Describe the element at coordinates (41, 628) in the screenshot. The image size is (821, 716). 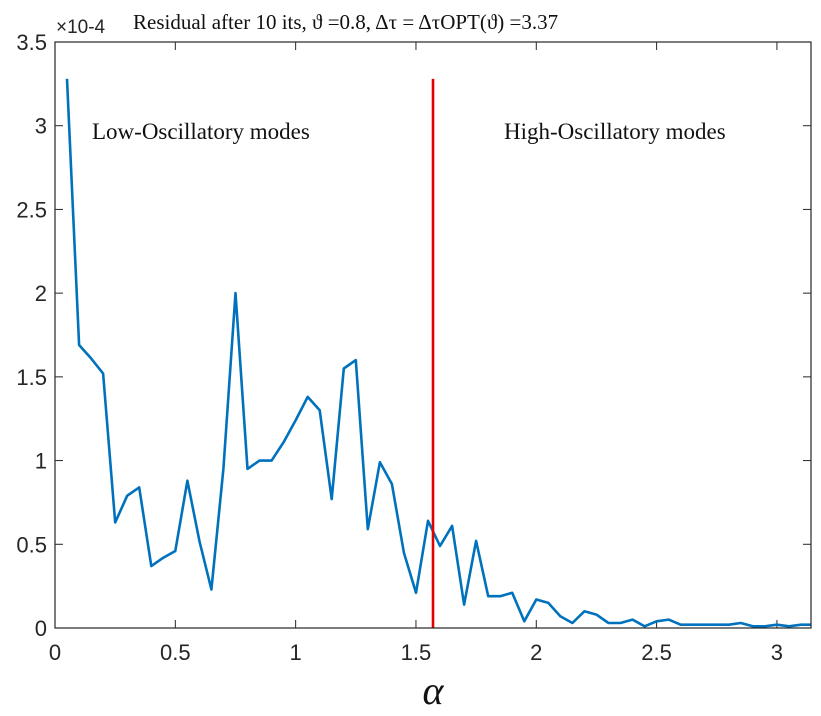
I see `y-tick-label: 0` at that location.